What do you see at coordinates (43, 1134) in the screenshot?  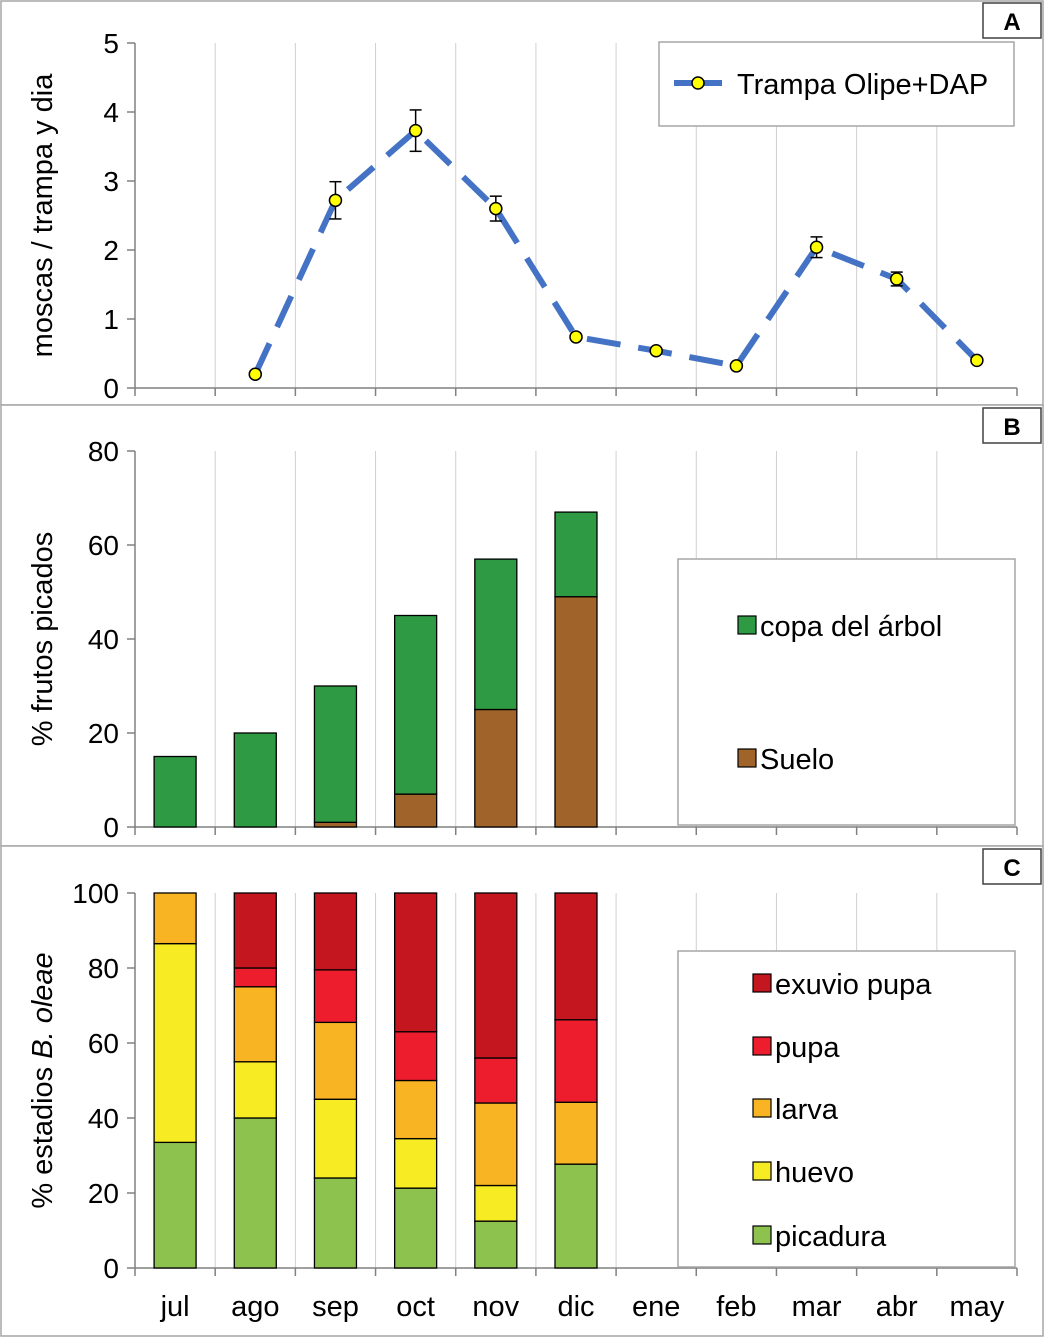 I see `y-axis-title-part: % estadios` at bounding box center [43, 1134].